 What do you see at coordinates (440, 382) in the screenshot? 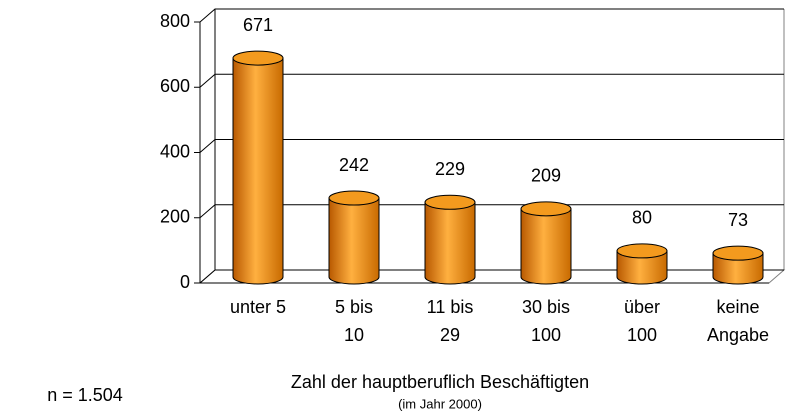
I see `x-axis-title: Zahl der hauptberuflich Beschäftigten` at bounding box center [440, 382].